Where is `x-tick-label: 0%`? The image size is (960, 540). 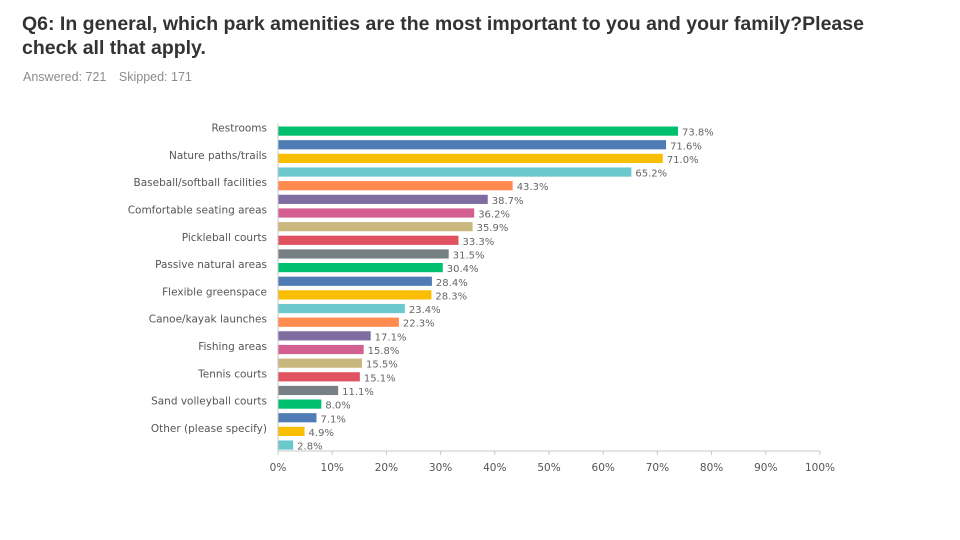 x-tick-label: 0% is located at coordinates (278, 468).